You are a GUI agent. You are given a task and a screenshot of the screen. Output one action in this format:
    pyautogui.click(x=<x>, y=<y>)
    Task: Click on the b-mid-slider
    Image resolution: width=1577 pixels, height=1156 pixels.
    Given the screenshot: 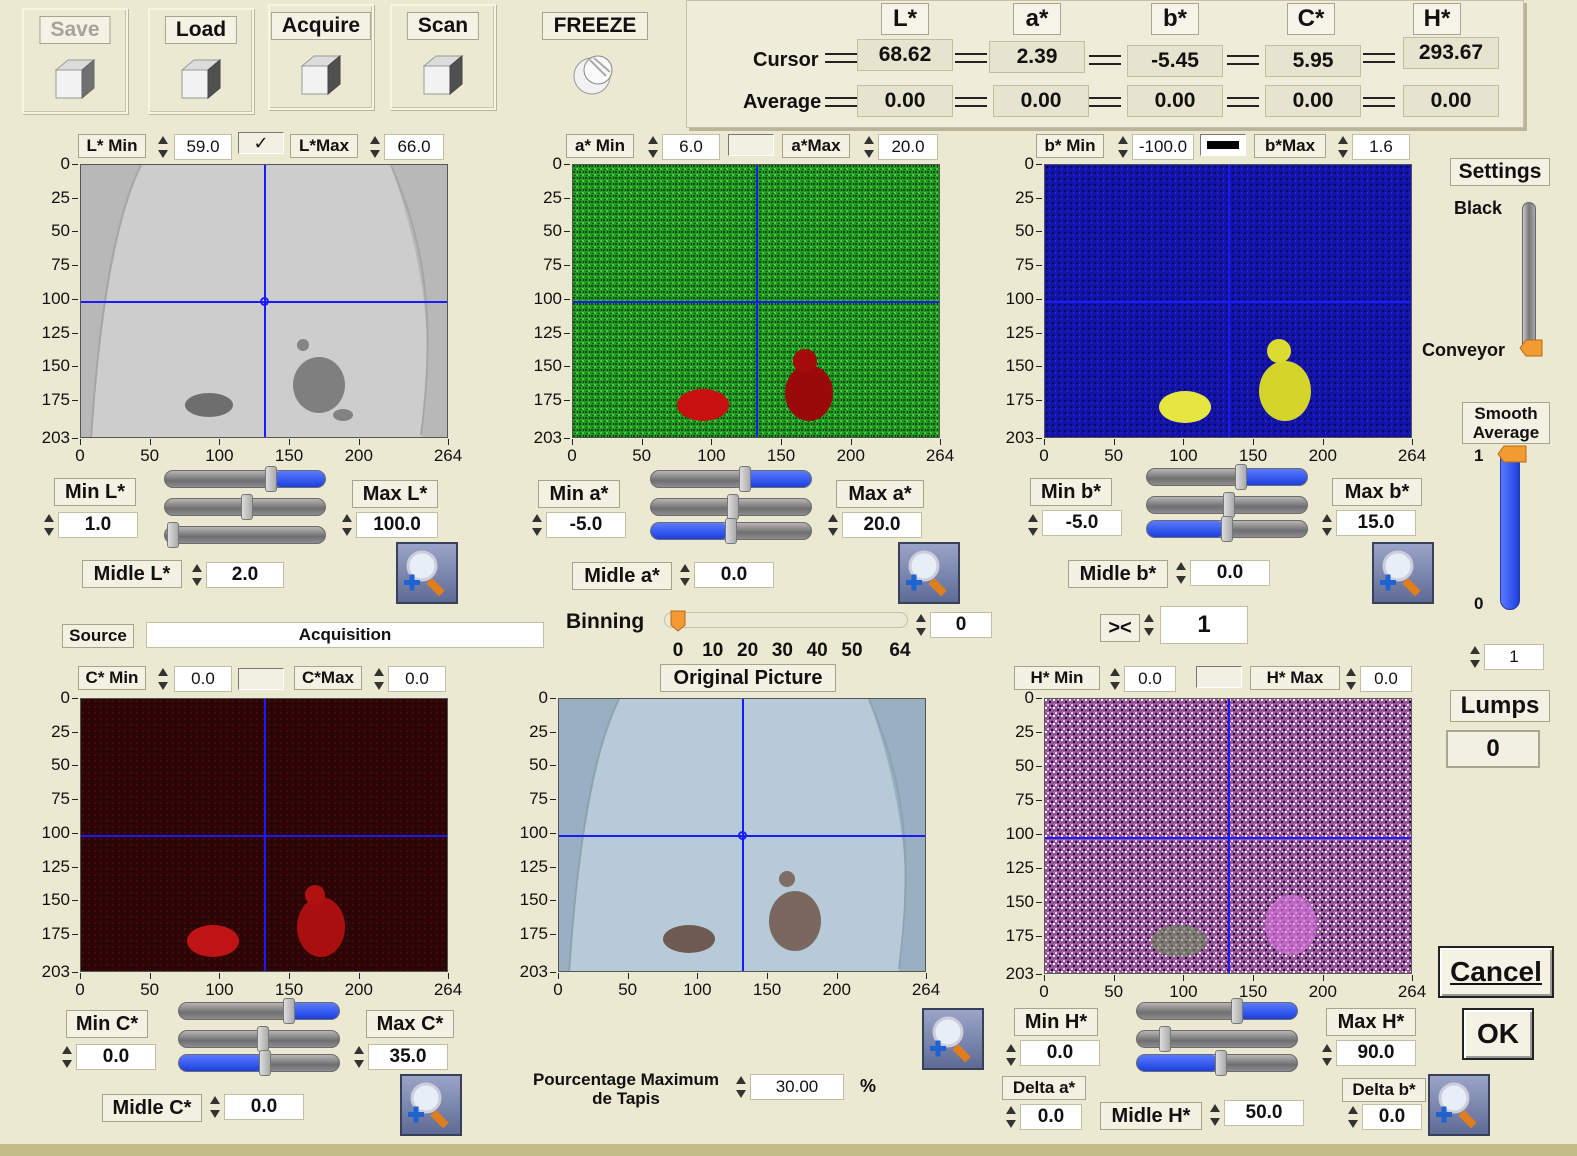 What is the action you would take?
    pyautogui.click(x=1227, y=505)
    